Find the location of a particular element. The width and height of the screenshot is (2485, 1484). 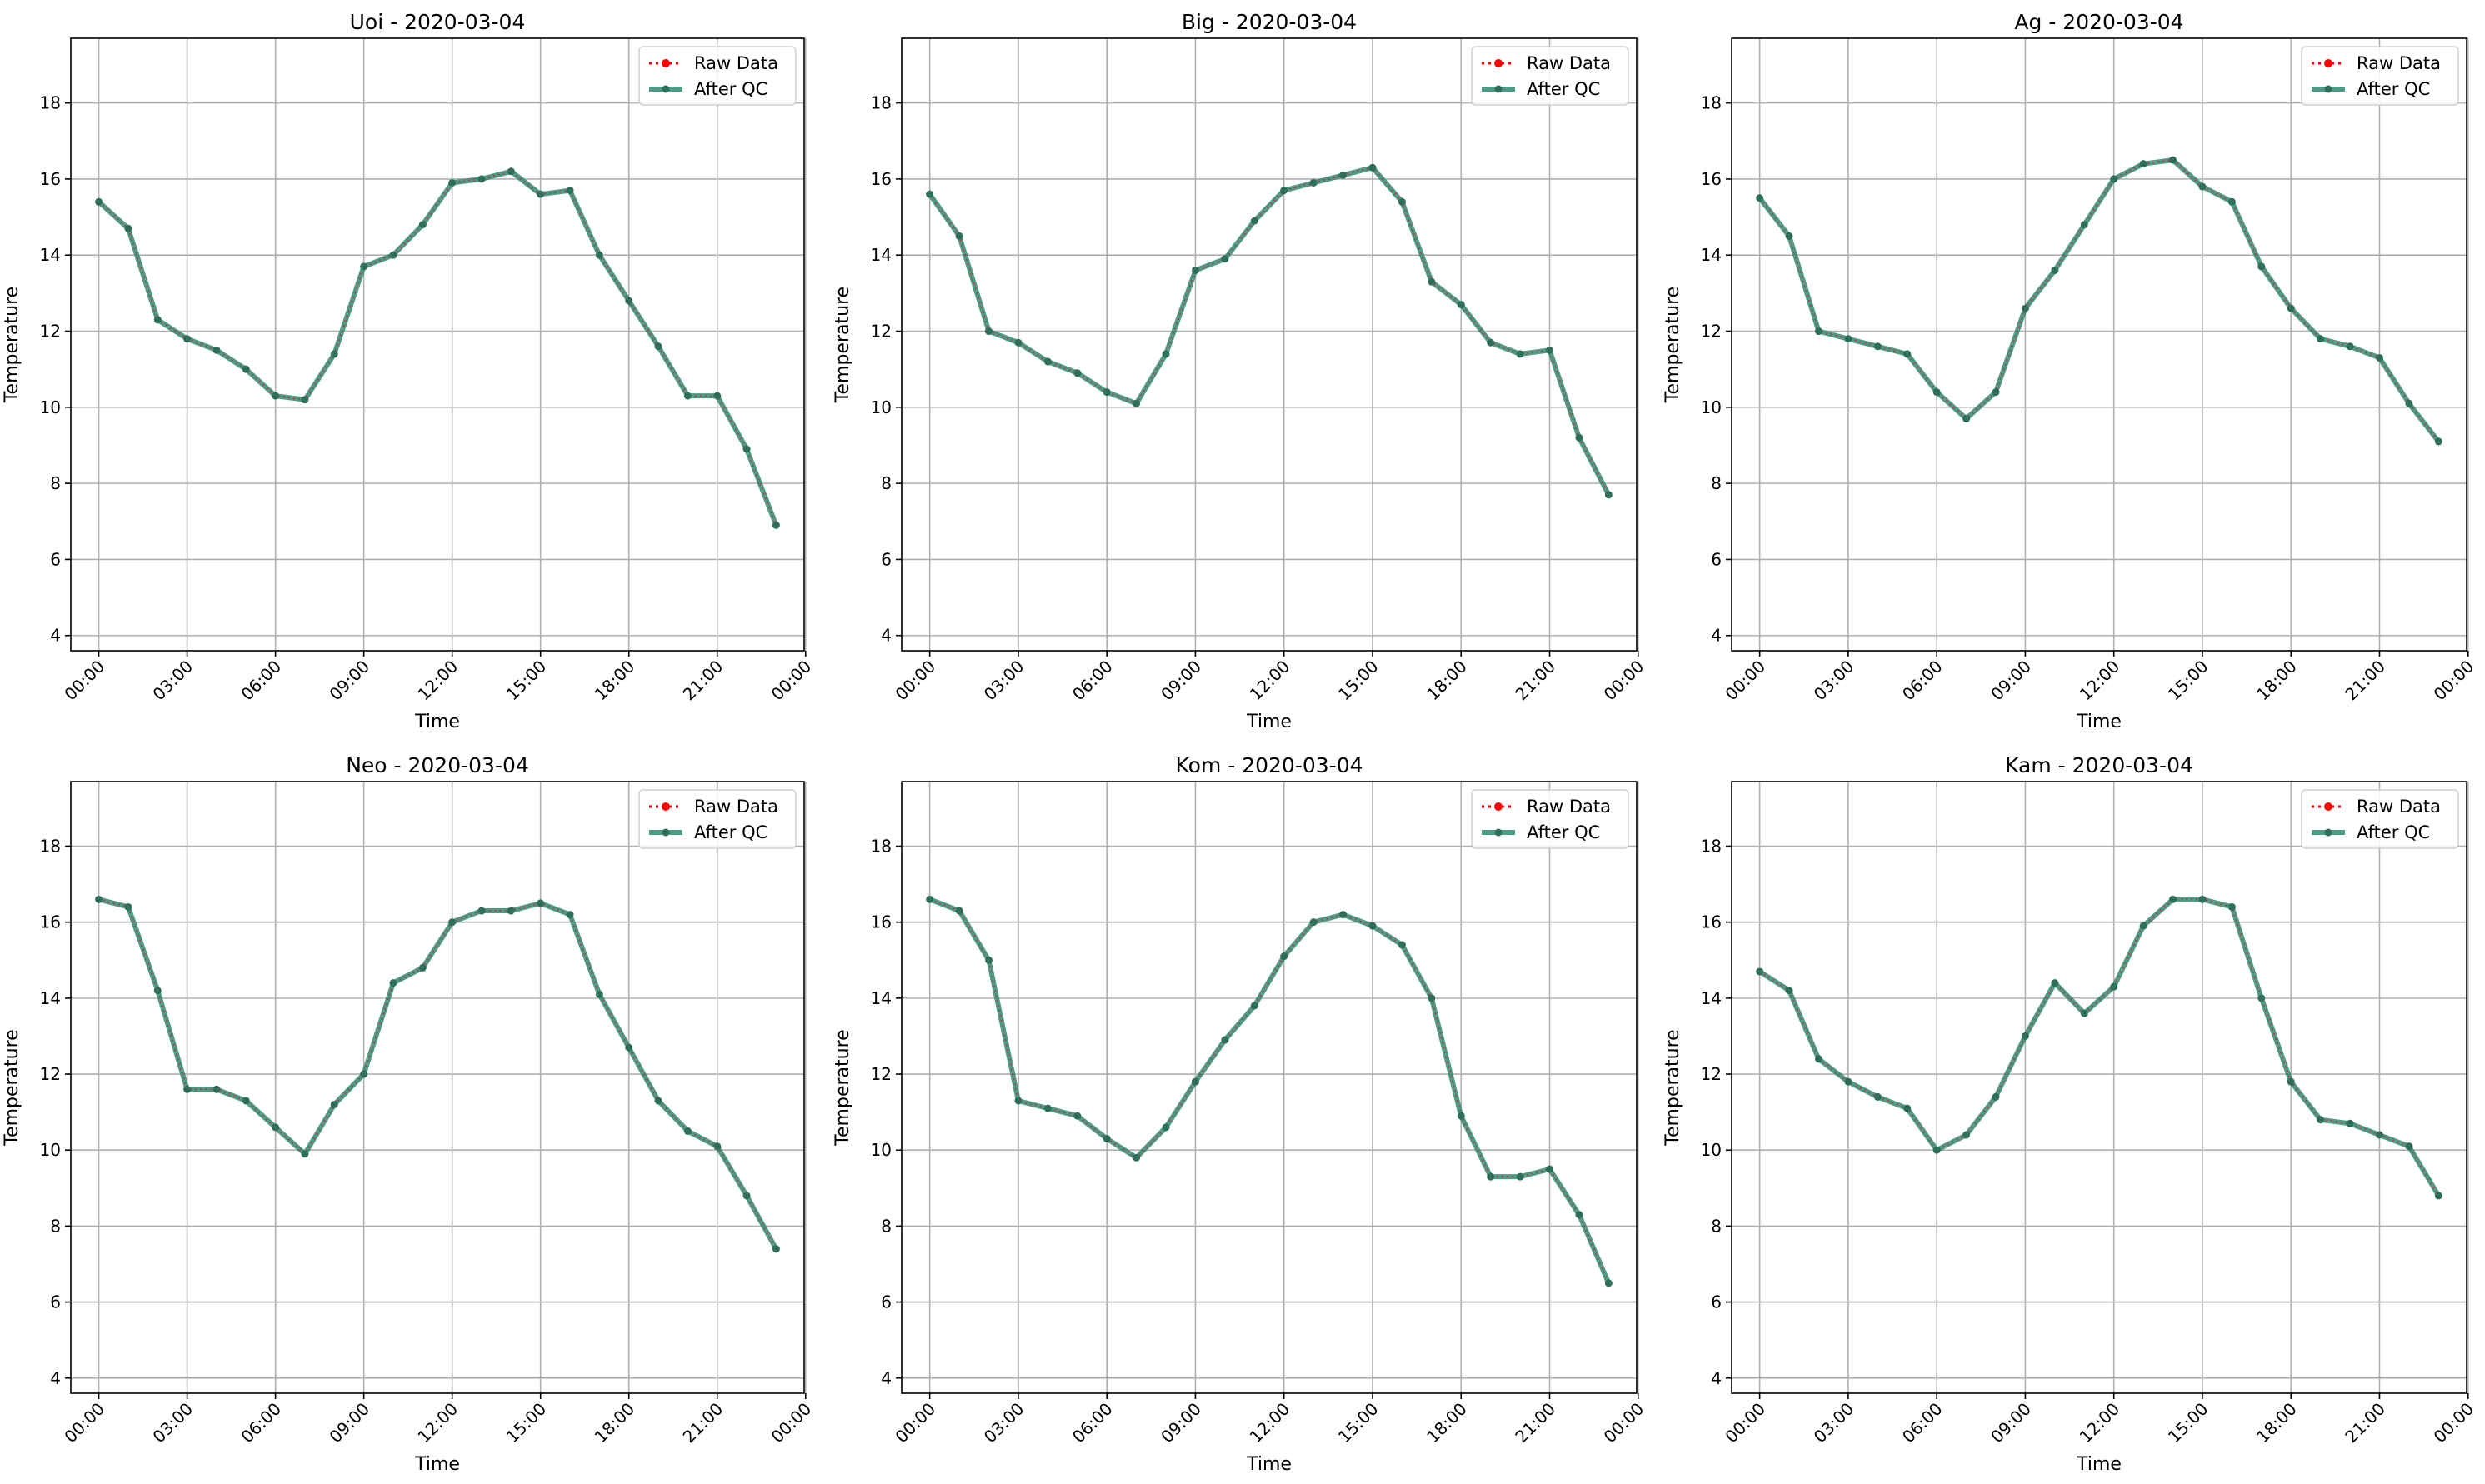

y-tick-label: 8 is located at coordinates (886, 483).